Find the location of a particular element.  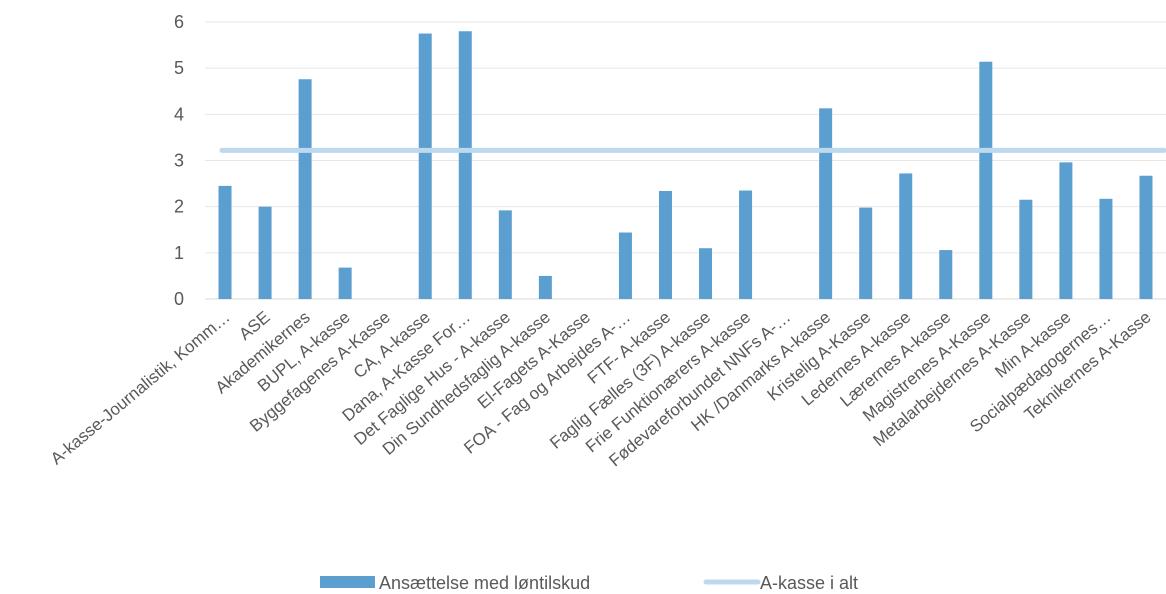

legend-bar-swatch is located at coordinates (347, 582).